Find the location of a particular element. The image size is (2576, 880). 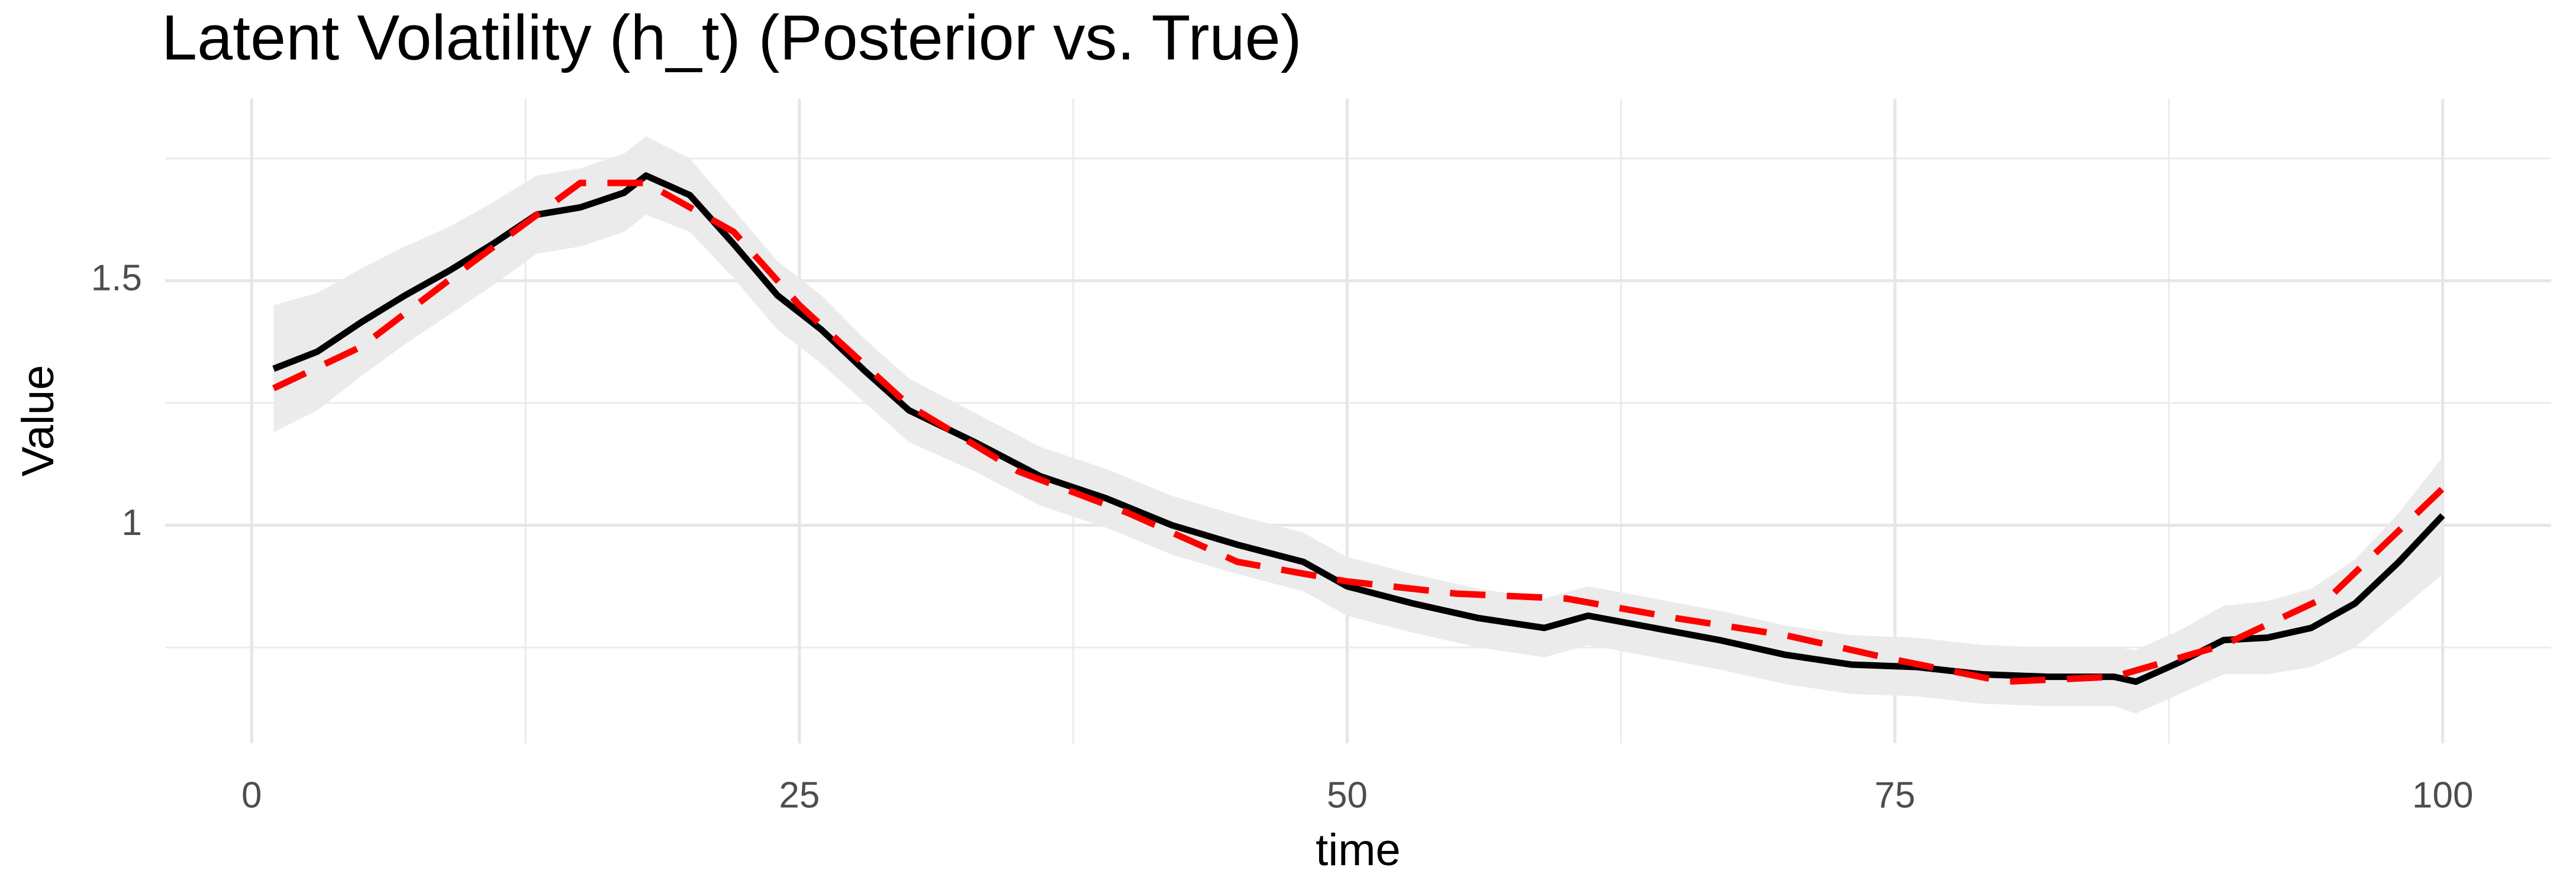

x-tick-label: 25 is located at coordinates (799, 795).